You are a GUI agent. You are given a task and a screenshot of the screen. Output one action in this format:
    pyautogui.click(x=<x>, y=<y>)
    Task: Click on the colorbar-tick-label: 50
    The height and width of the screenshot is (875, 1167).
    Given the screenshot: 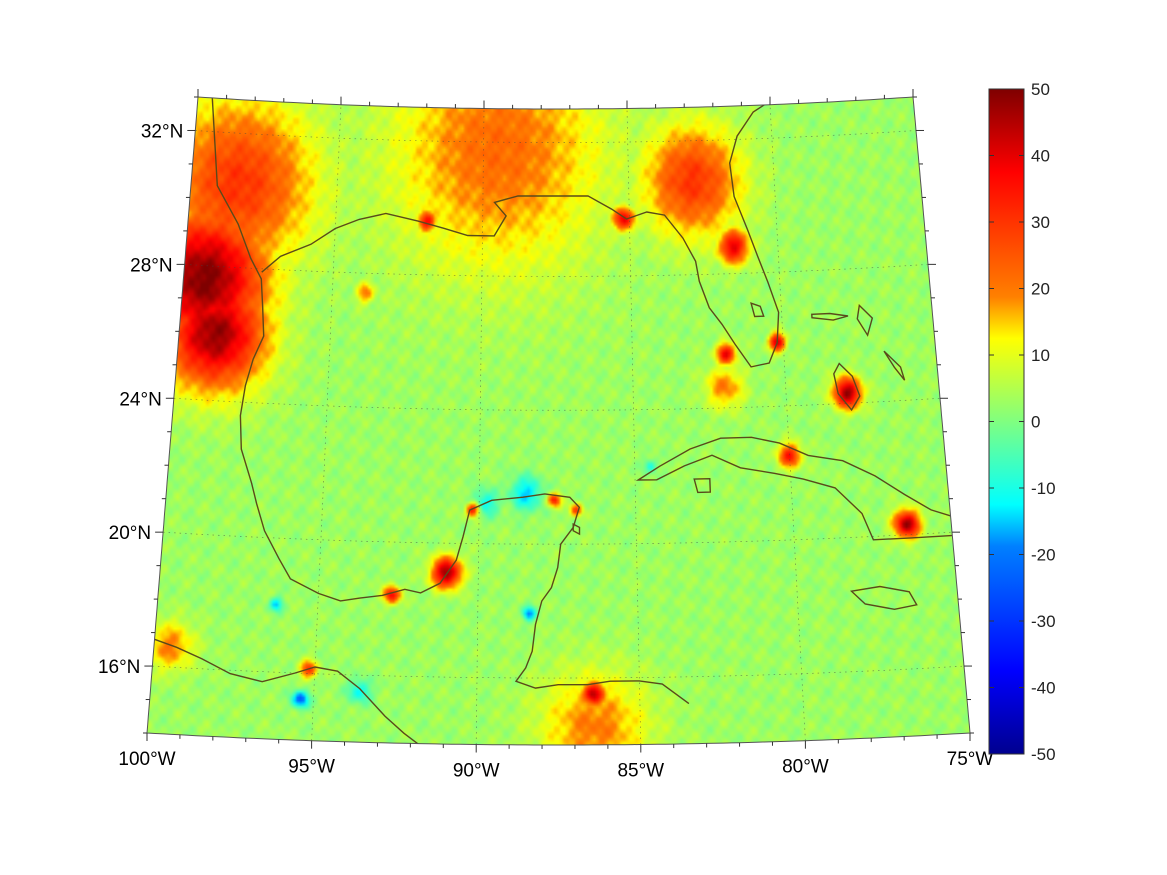 What is the action you would take?
    pyautogui.click(x=1040, y=89)
    